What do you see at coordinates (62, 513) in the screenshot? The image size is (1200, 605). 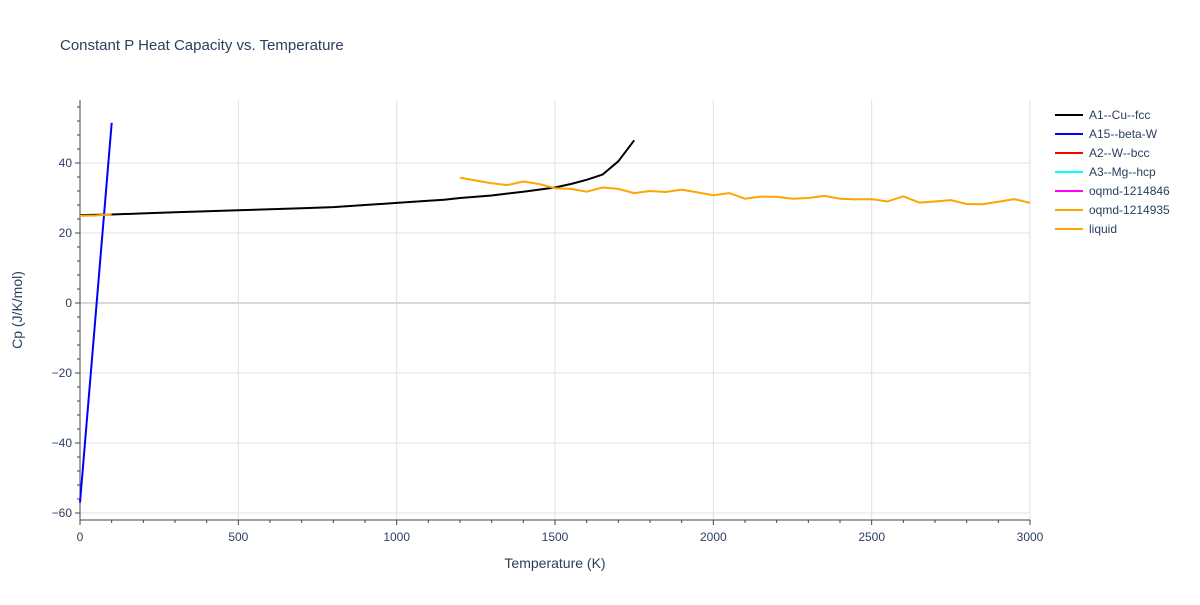 I see `y-tick-label: −60` at bounding box center [62, 513].